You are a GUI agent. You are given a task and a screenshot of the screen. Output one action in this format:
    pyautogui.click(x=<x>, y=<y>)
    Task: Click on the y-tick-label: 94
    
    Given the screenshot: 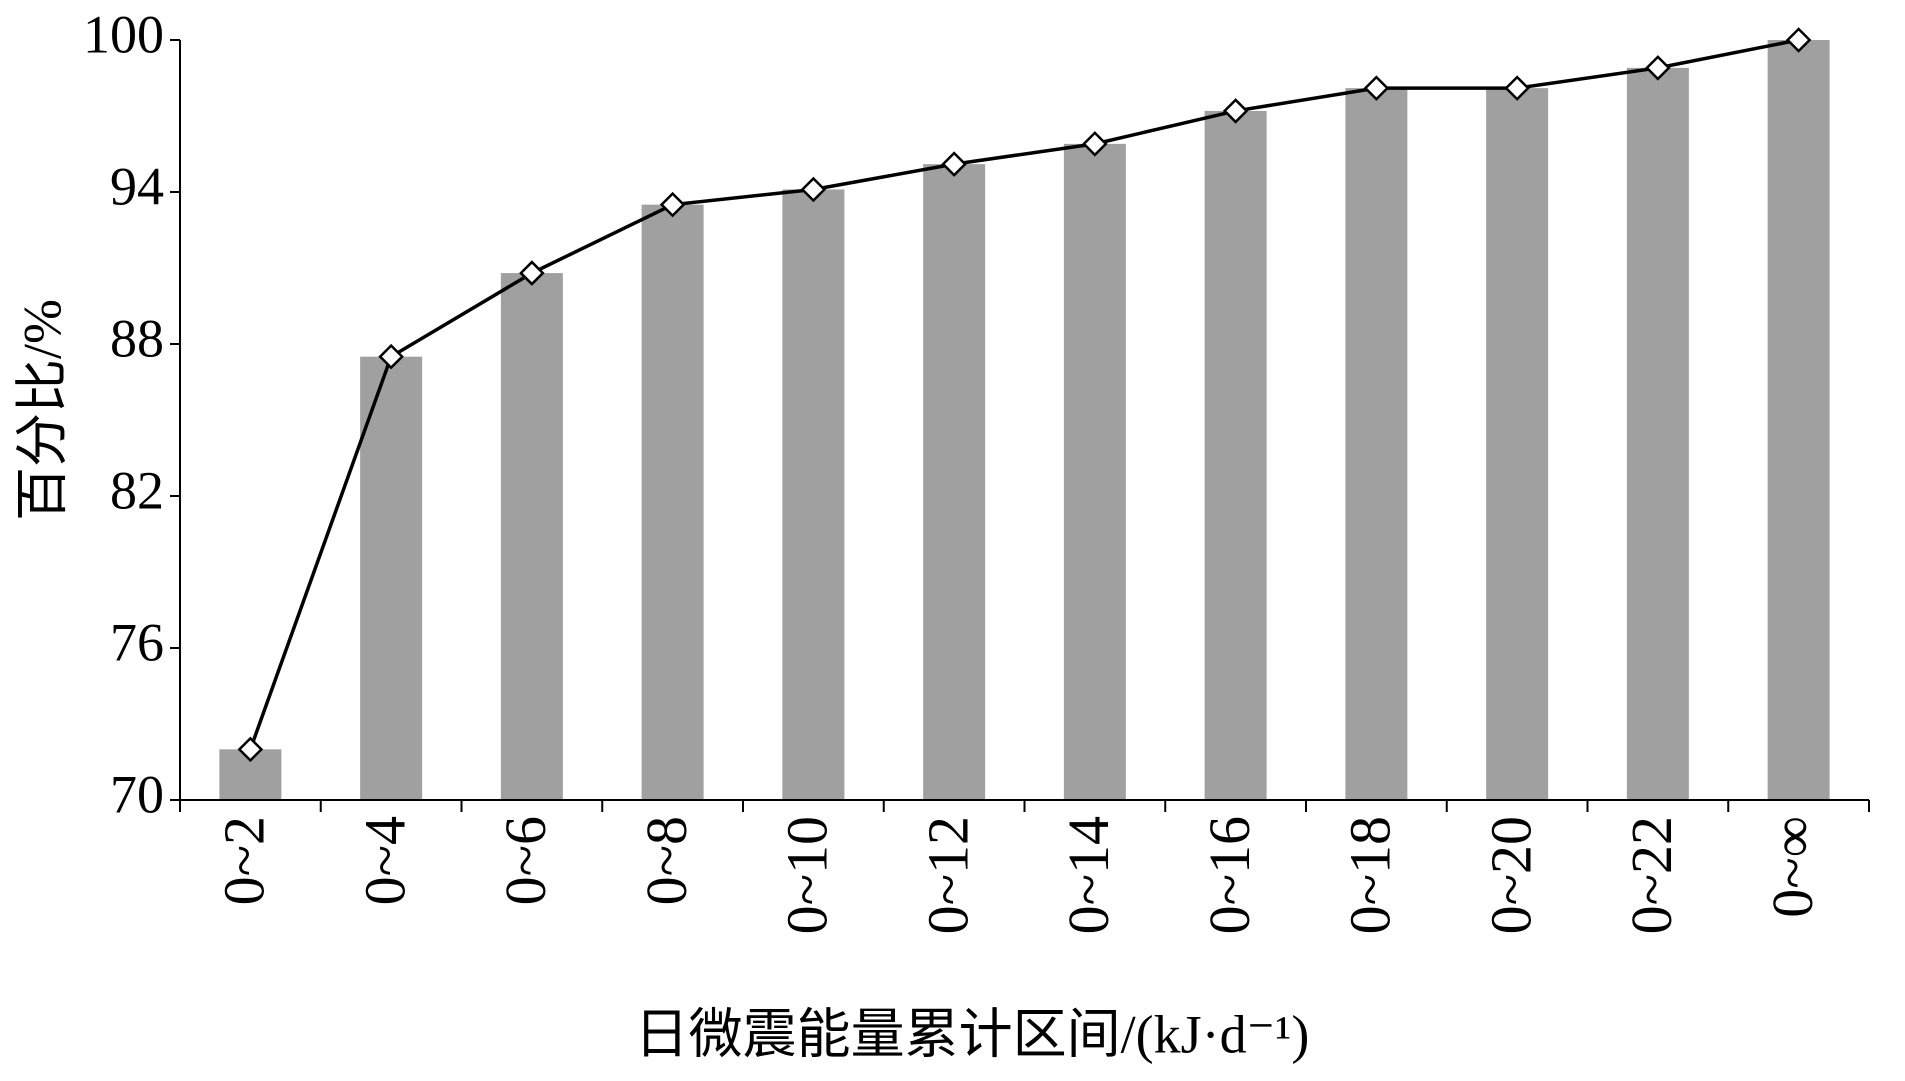 What is the action you would take?
    pyautogui.click(x=137, y=186)
    